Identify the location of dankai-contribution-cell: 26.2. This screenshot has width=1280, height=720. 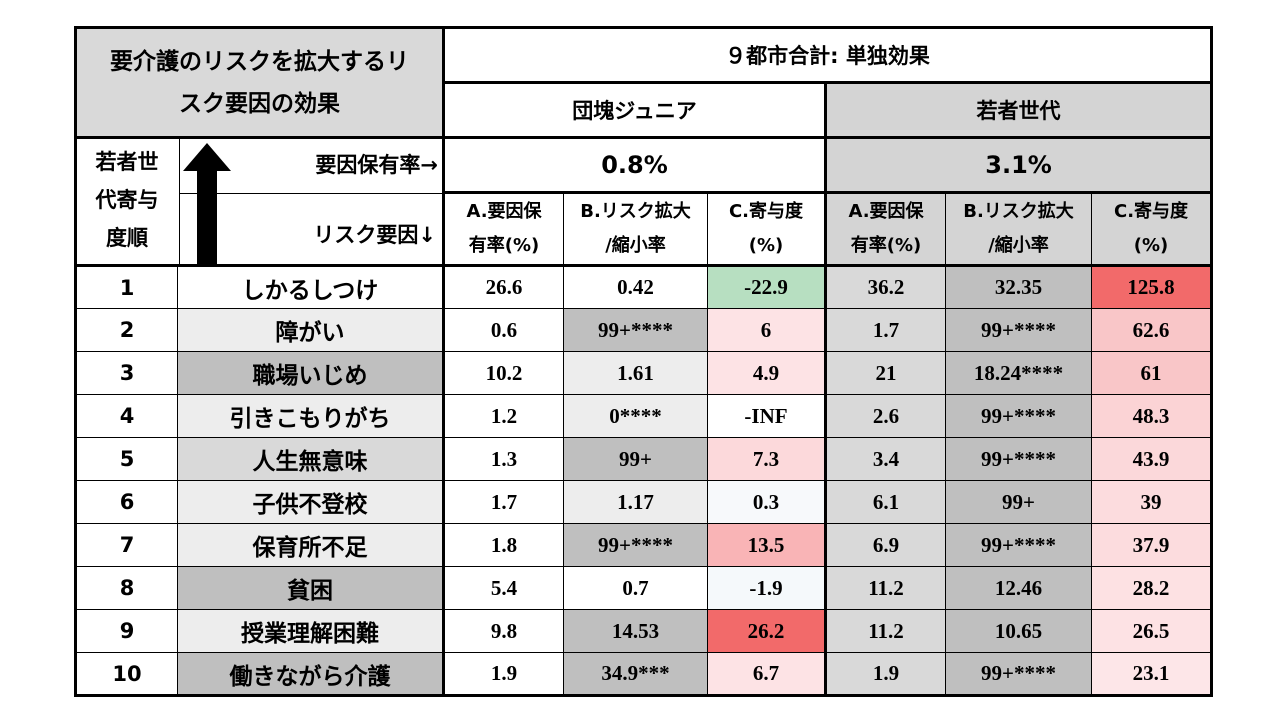
(767, 631).